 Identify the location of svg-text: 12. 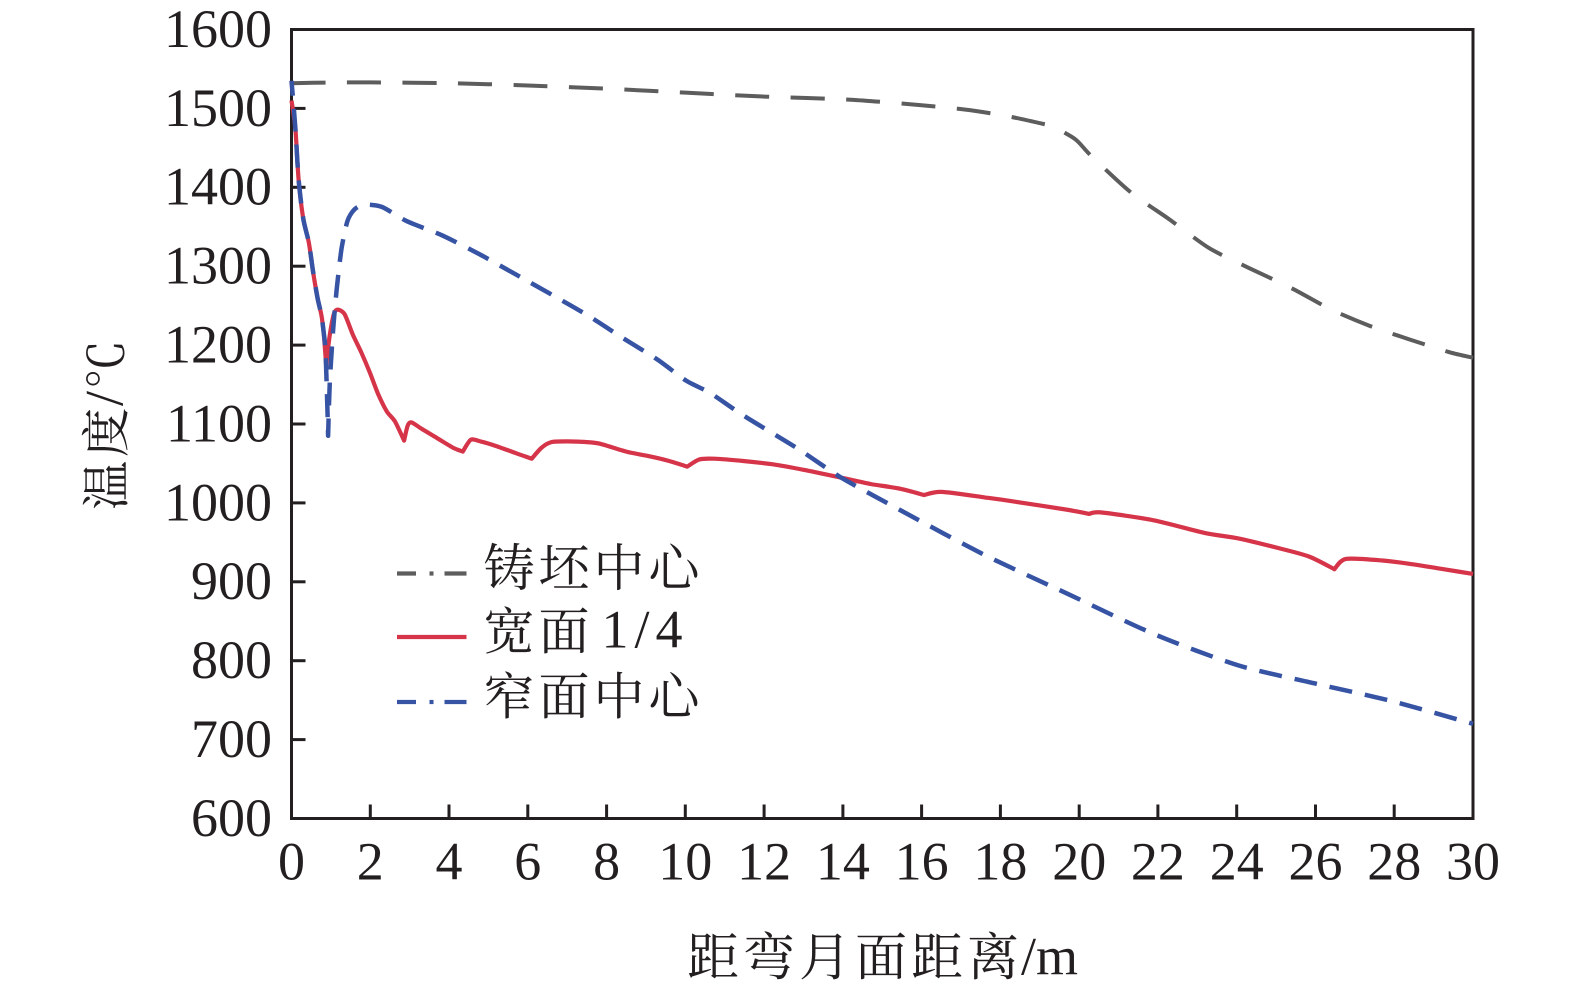
(764, 862).